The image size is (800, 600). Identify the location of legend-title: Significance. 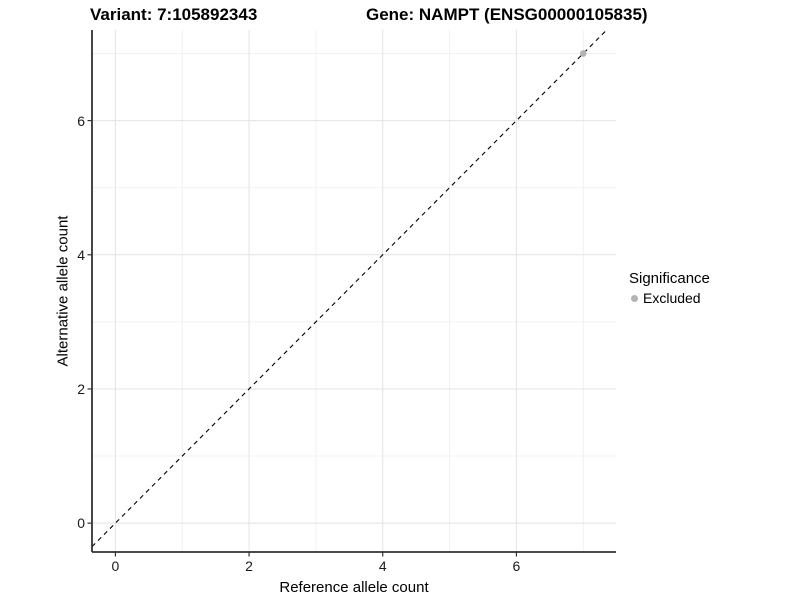
(669, 278).